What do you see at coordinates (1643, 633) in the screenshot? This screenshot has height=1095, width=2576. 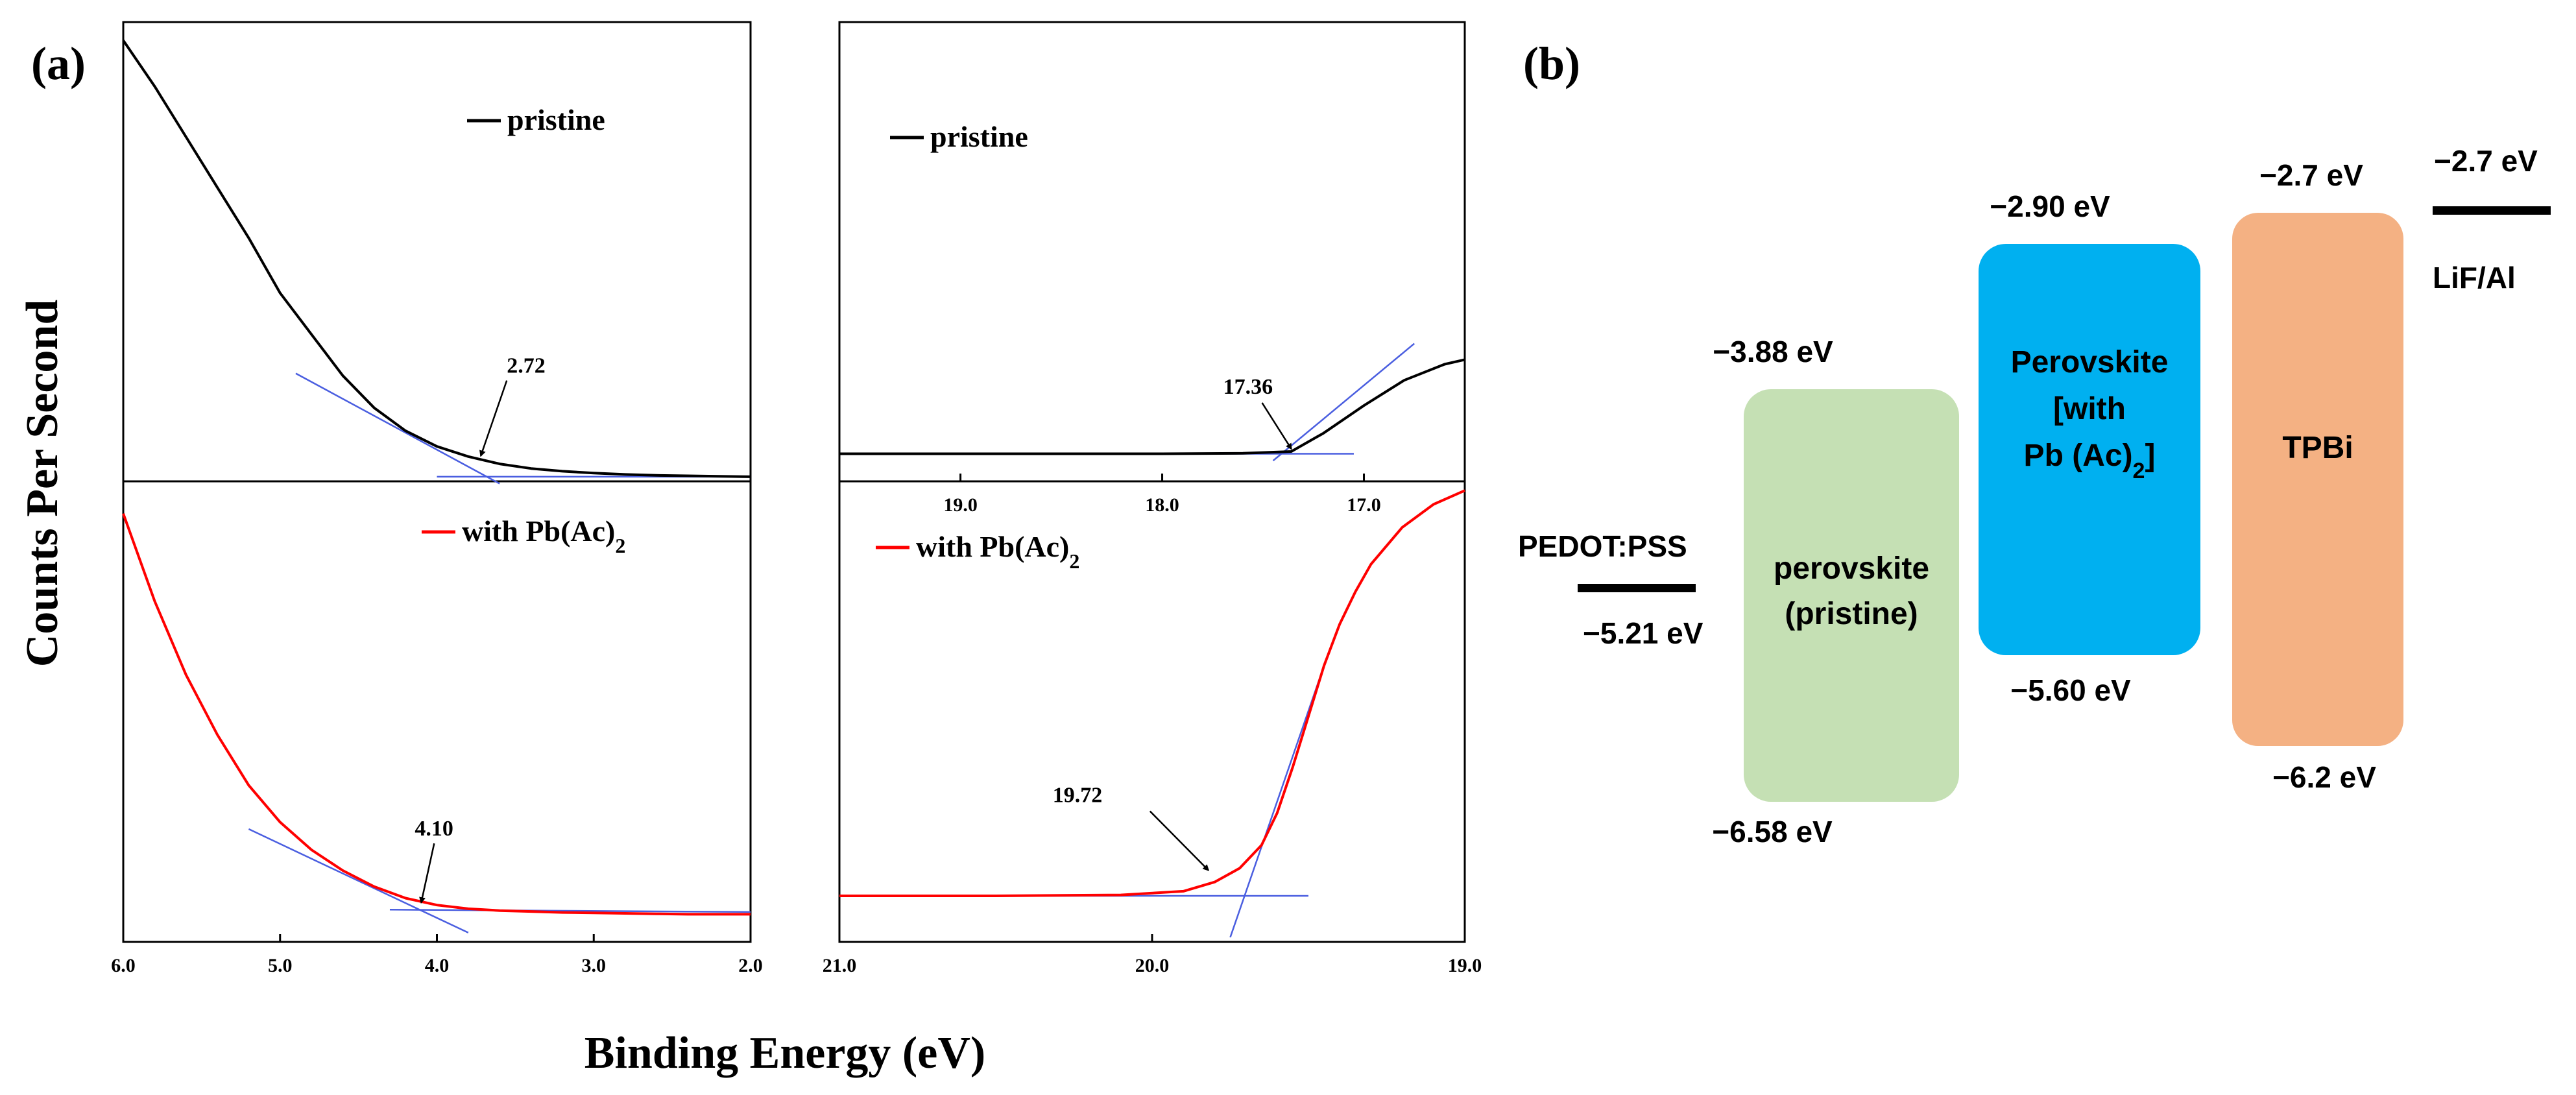 I see `level-energy: −5.21 eV` at bounding box center [1643, 633].